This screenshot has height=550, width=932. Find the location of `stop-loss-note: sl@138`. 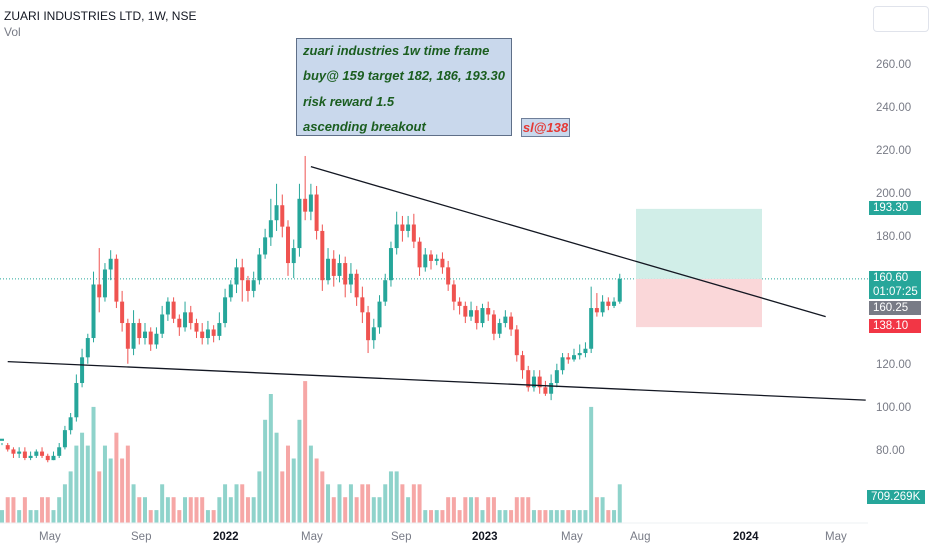

stop-loss-note: sl@138 is located at coordinates (545, 127).